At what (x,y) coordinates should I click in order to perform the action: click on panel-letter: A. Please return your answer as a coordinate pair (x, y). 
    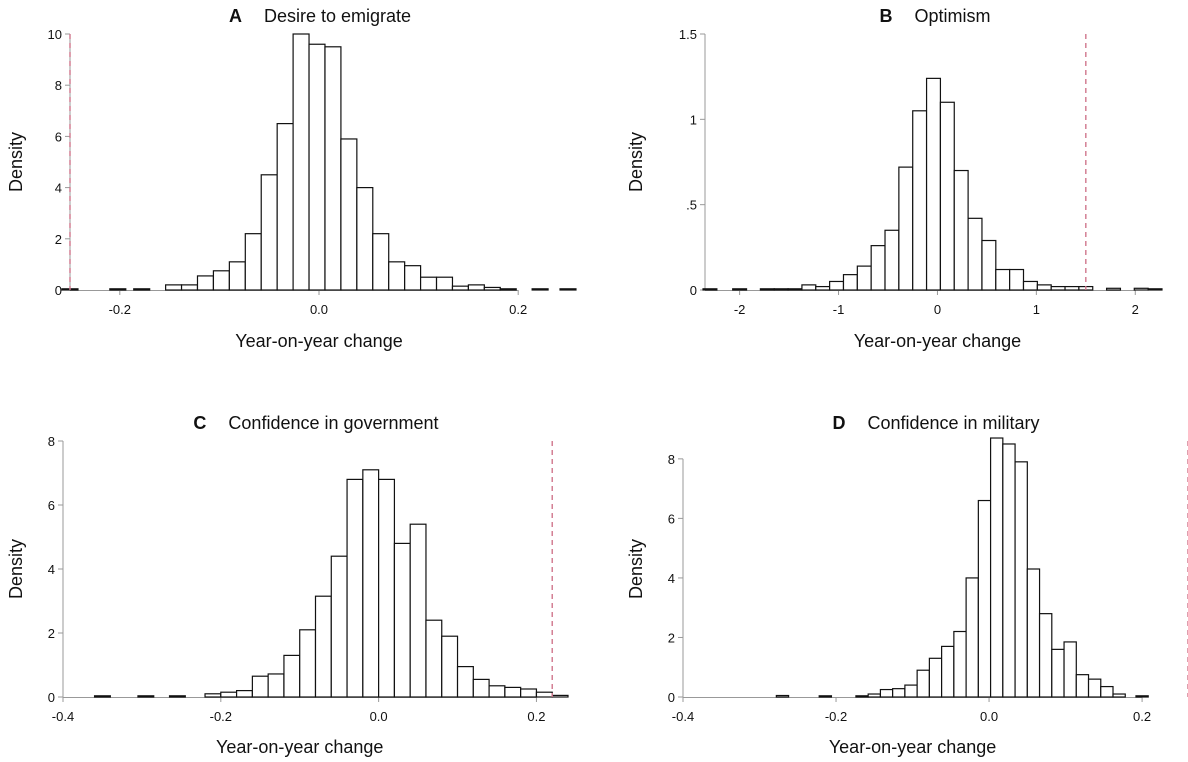
    Looking at the image, I should click on (235, 16).